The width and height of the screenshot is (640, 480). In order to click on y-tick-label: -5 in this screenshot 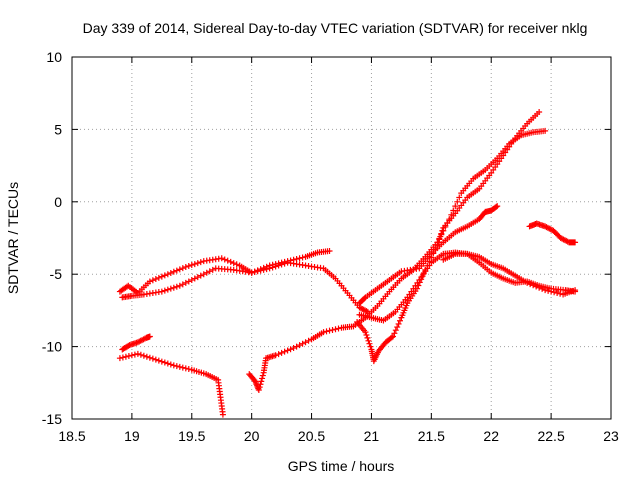, I will do `click(56, 274)`.